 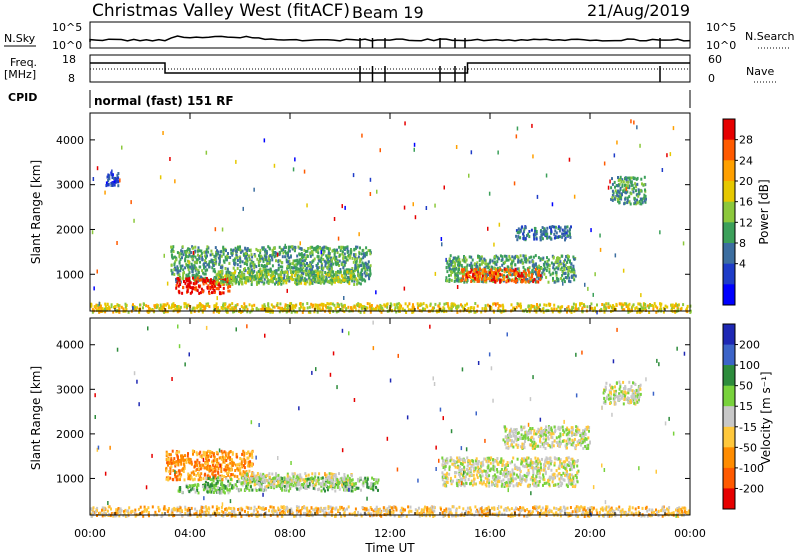 What do you see at coordinates (388, 12) in the screenshot?
I see `beam-label: Beam 19` at bounding box center [388, 12].